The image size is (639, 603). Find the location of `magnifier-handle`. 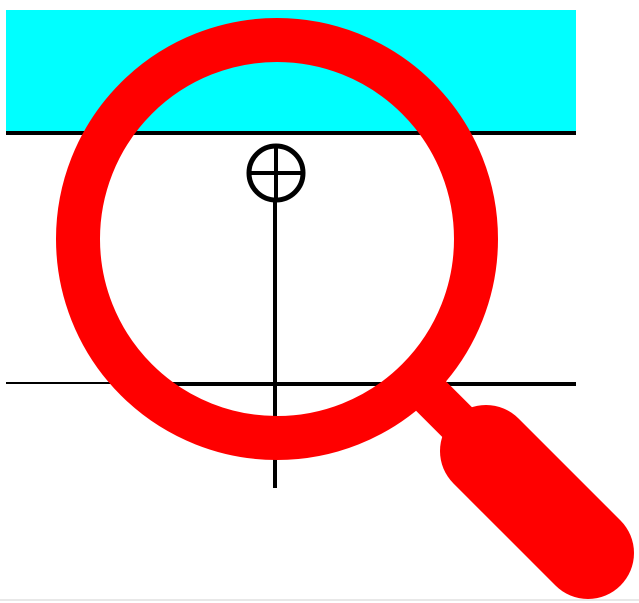

magnifier-handle is located at coordinates (537, 502).